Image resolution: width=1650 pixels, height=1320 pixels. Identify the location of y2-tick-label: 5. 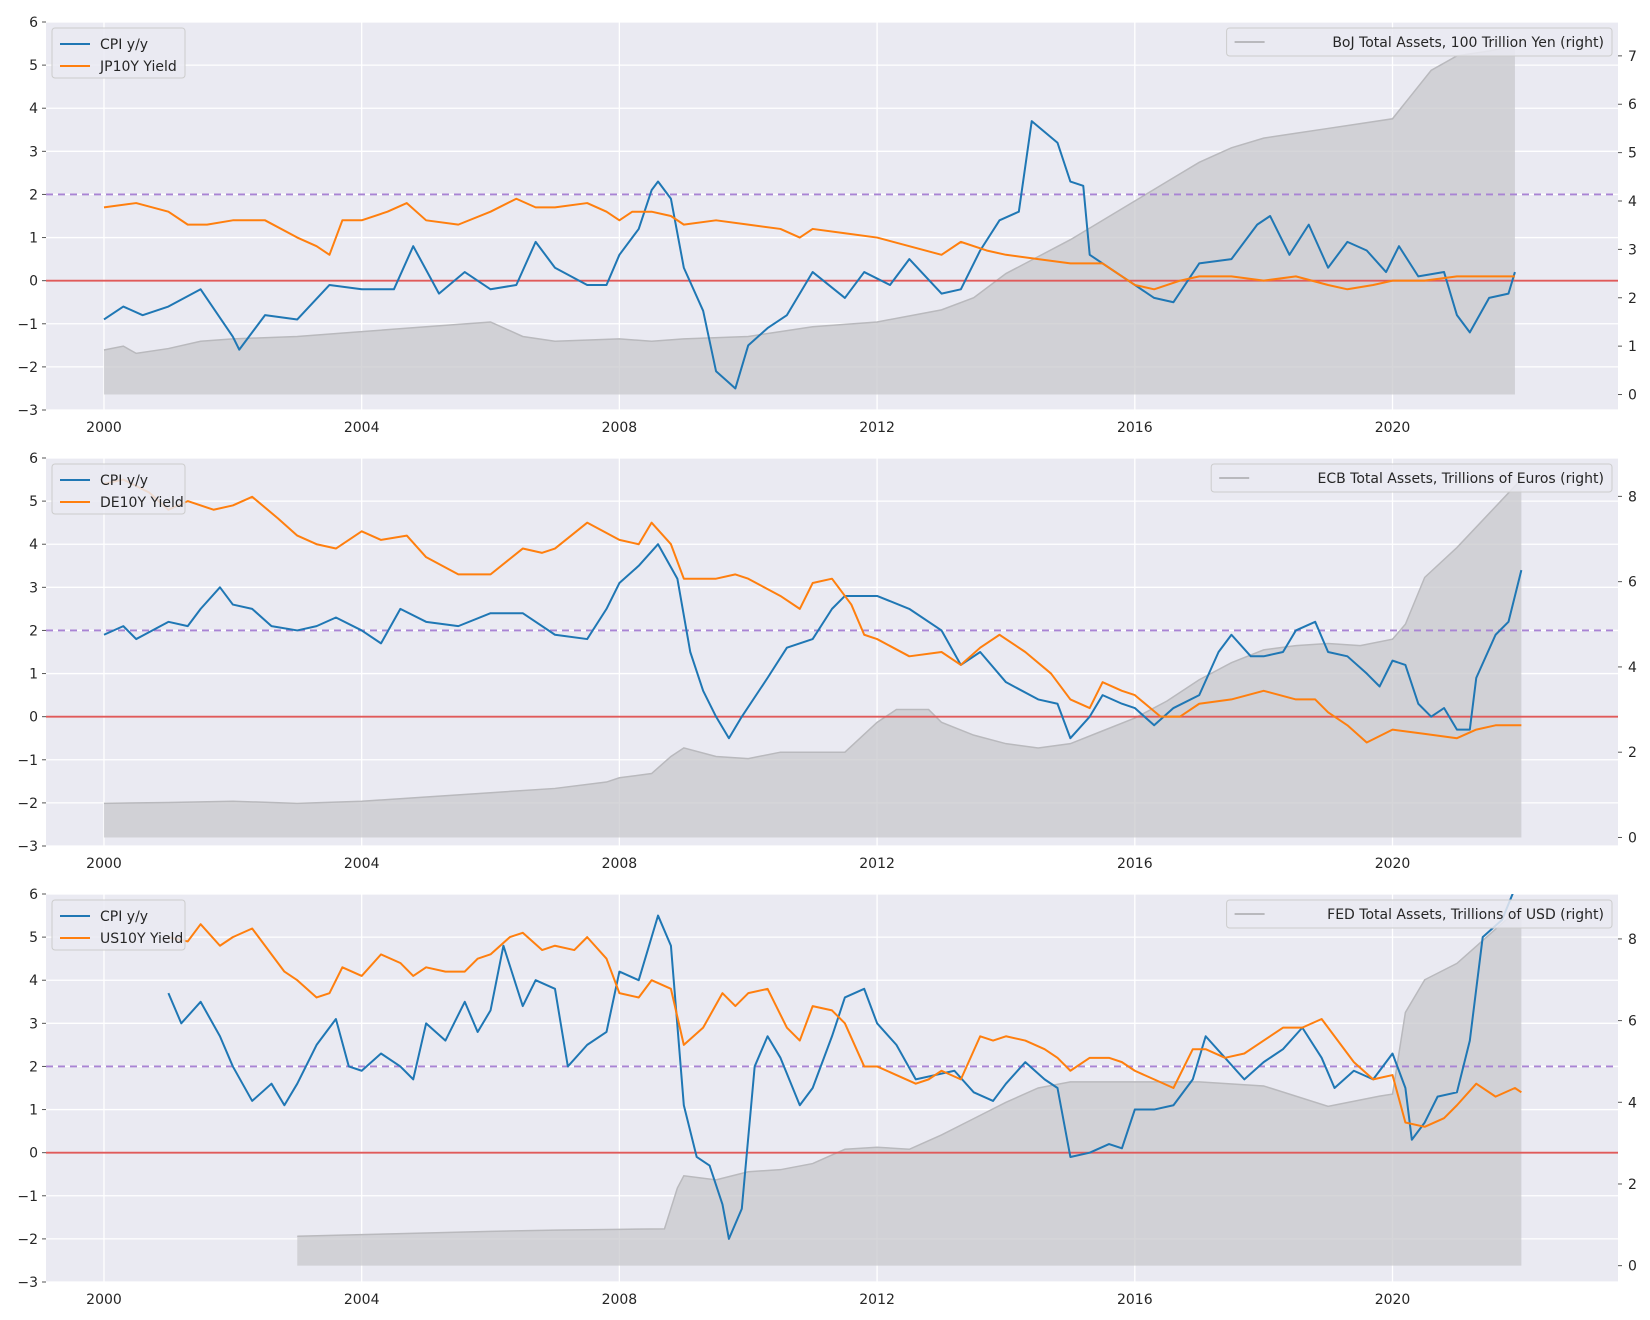
(1632, 154).